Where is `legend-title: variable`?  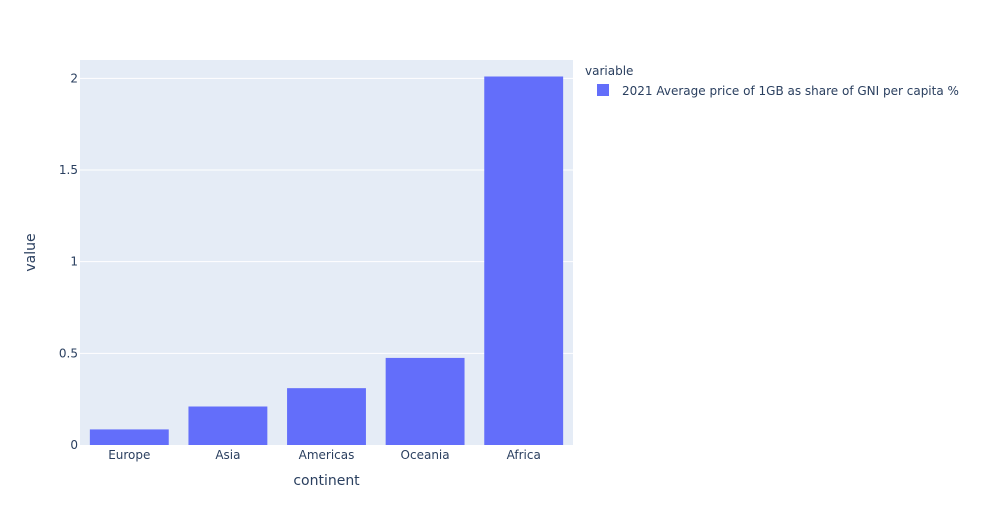
legend-title: variable is located at coordinates (609, 71).